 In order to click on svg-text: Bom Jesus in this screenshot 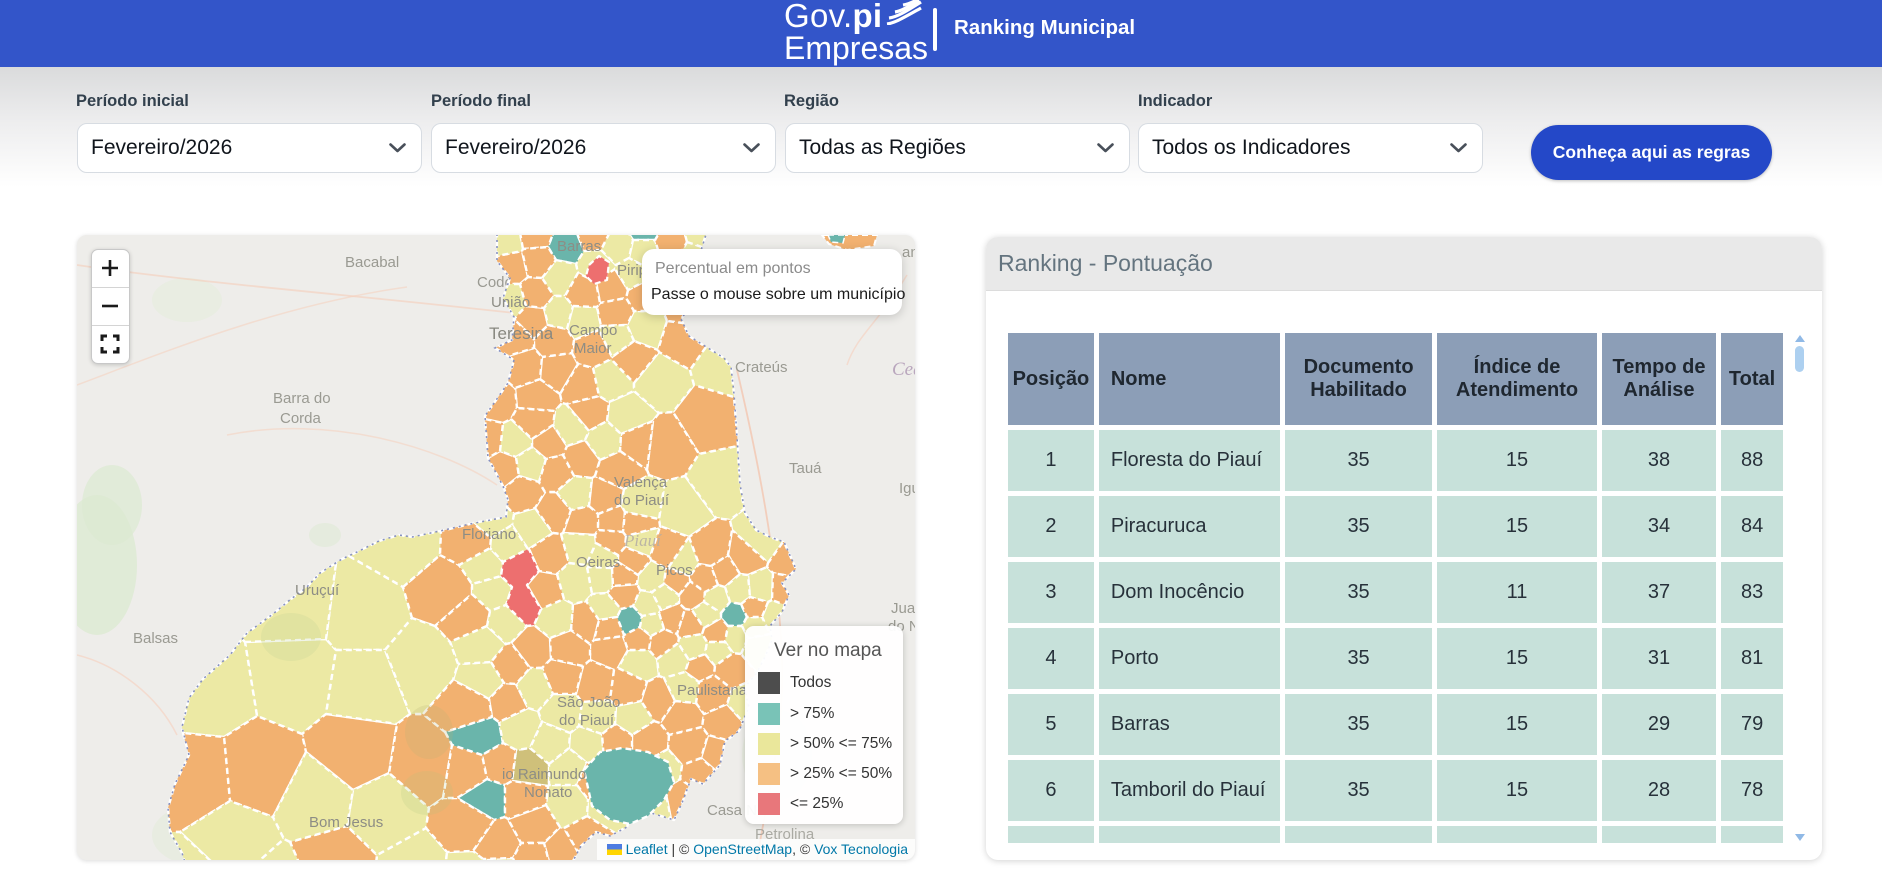, I will do `click(346, 822)`.